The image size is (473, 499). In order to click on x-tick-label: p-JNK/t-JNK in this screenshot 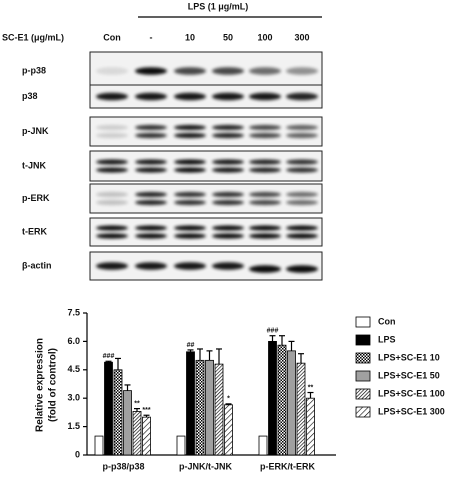, I will do `click(205, 466)`.